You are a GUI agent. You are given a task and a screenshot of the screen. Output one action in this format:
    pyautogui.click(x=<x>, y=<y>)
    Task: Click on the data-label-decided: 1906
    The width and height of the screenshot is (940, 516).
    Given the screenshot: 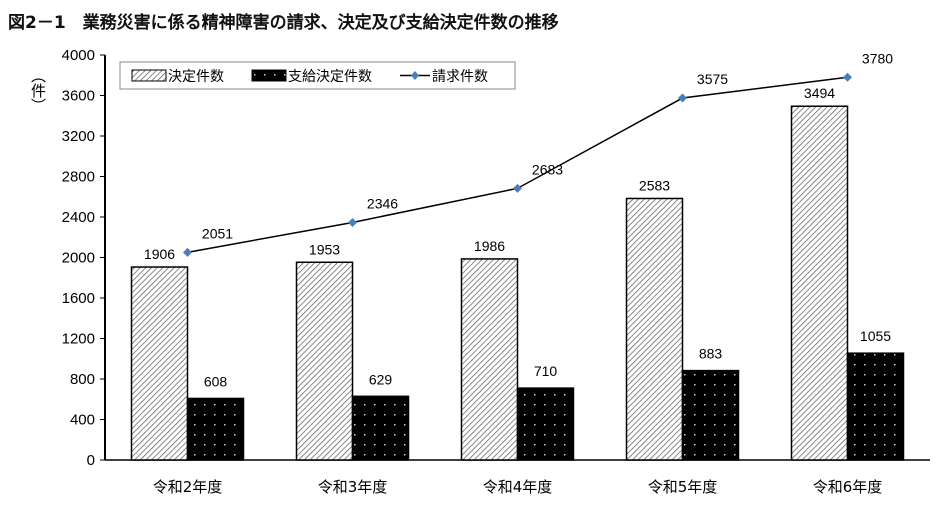 What is the action you would take?
    pyautogui.click(x=159, y=254)
    